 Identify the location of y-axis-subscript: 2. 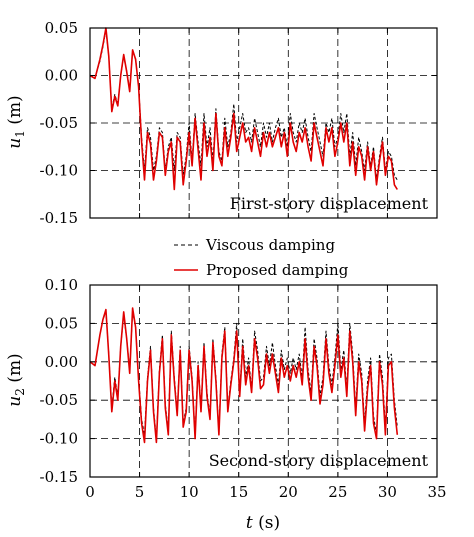
(20, 392).